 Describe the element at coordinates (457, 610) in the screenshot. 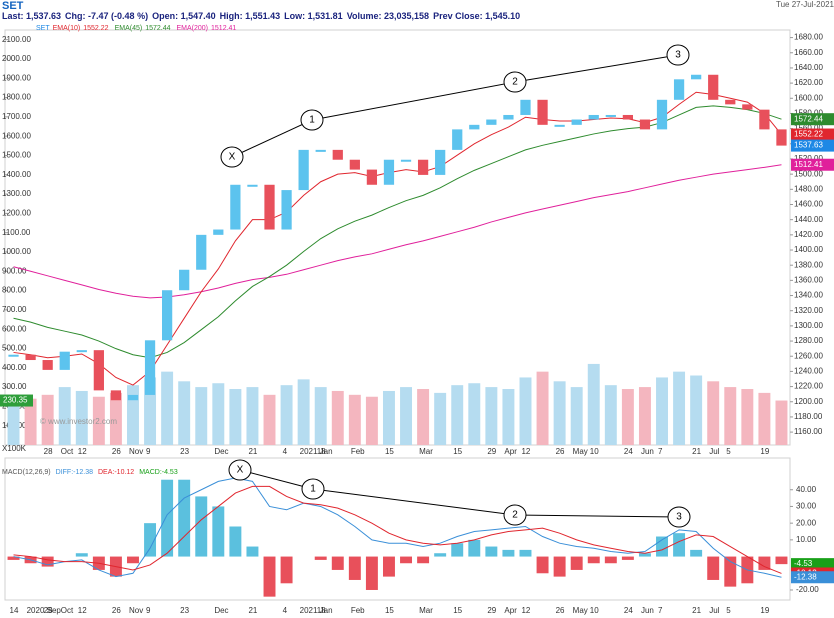

I see `x-tick-label: 15` at that location.